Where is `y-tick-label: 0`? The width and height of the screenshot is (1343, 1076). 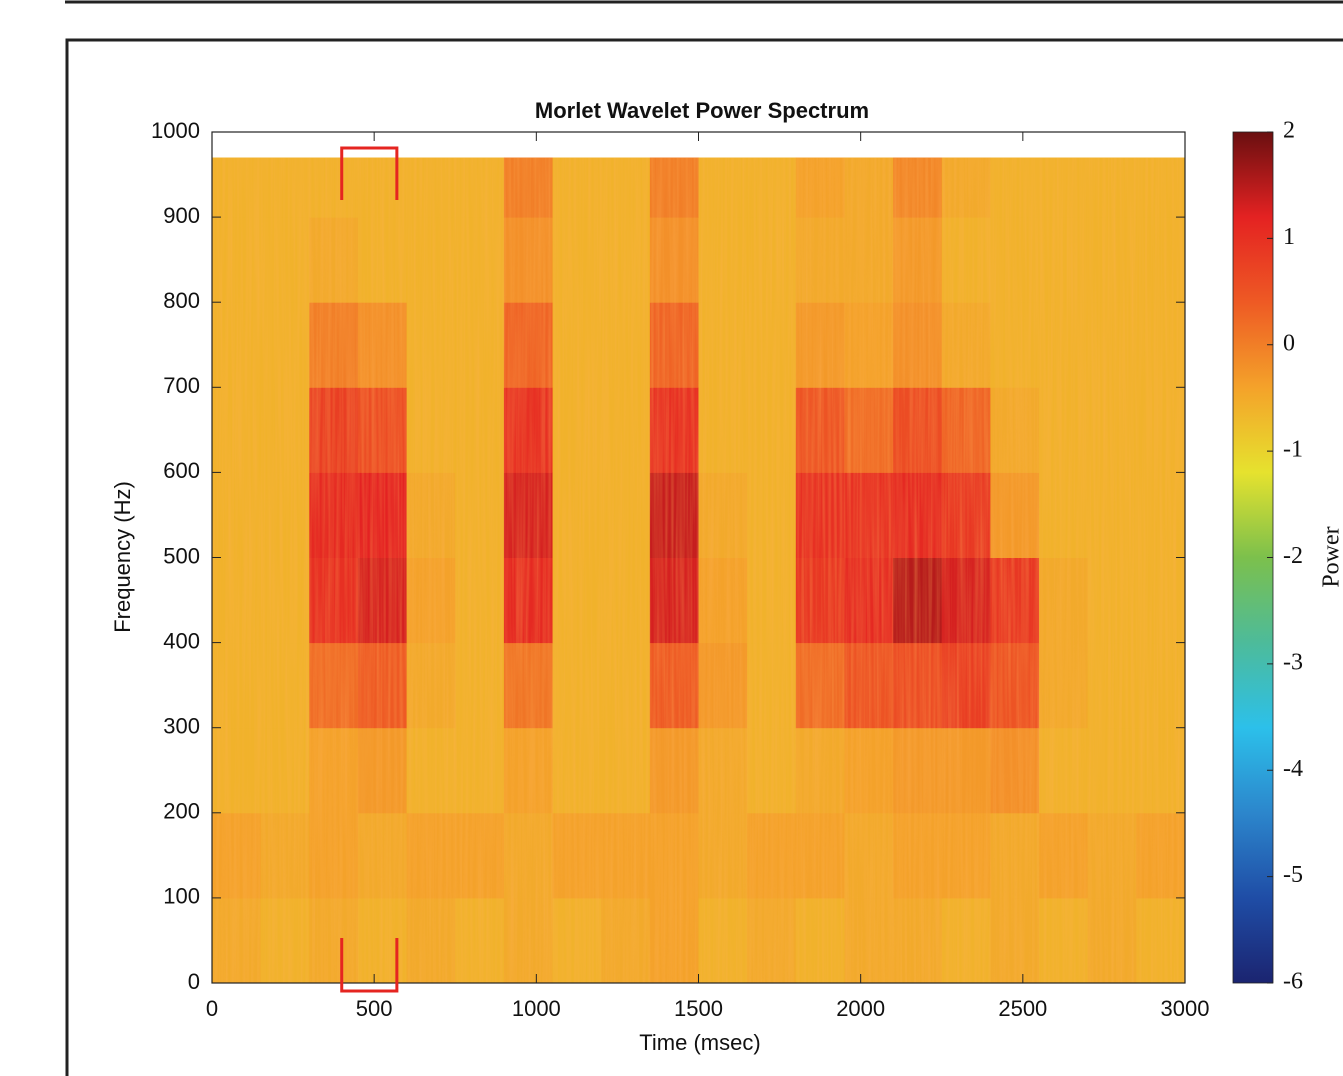
y-tick-label: 0 is located at coordinates (194, 981).